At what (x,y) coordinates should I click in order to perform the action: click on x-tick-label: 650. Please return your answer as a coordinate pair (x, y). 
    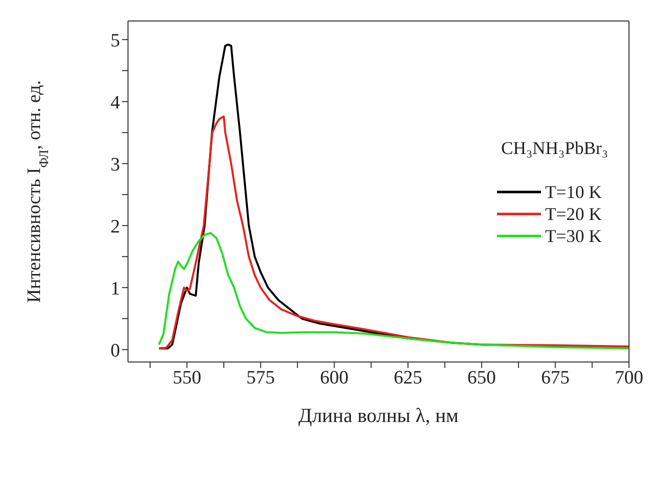
    Looking at the image, I should click on (481, 377).